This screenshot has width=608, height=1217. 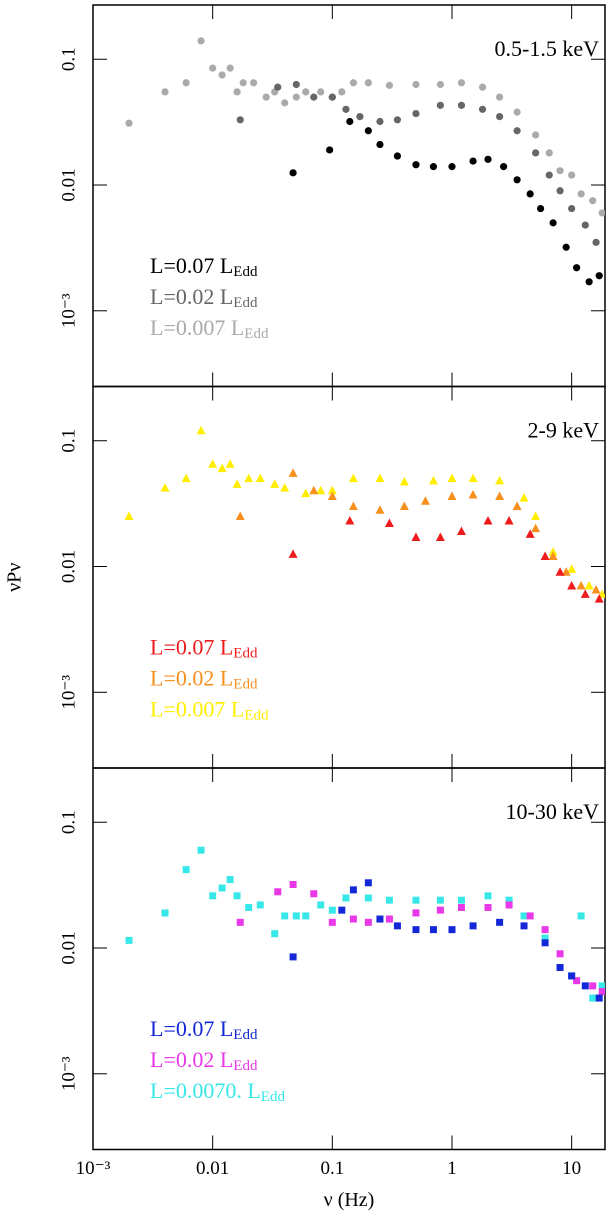 I want to click on x-tick-label: 10⁻³, so click(x=93, y=1168).